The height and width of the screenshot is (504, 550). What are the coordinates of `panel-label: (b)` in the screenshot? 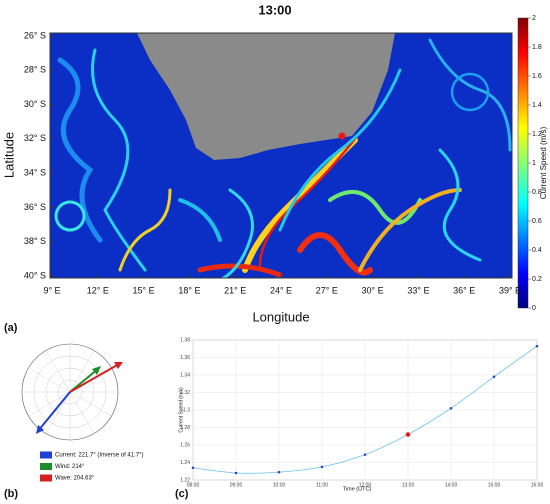 It's located at (11, 494).